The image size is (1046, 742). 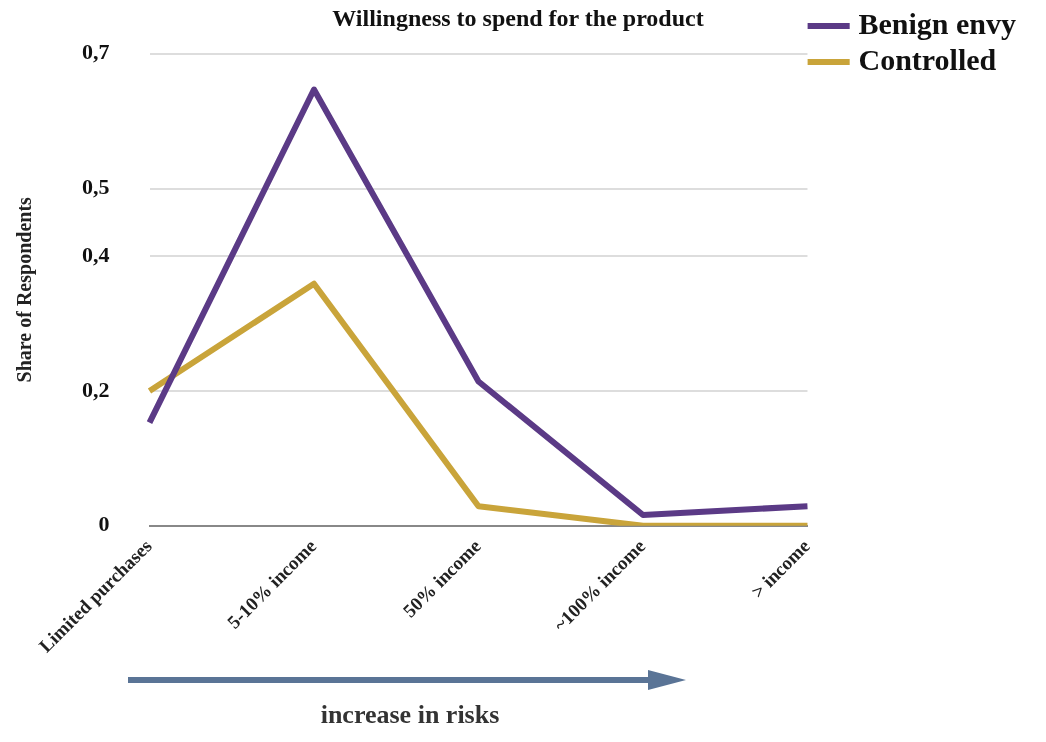 I want to click on x-axis-title: increase in risks, so click(x=410, y=715).